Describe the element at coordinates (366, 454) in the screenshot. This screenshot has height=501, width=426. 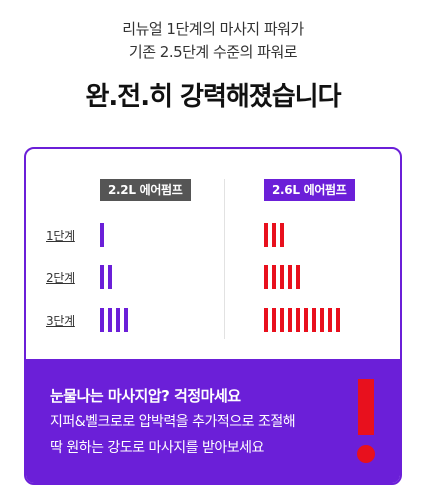
I see `exclamation-dot-icon` at that location.